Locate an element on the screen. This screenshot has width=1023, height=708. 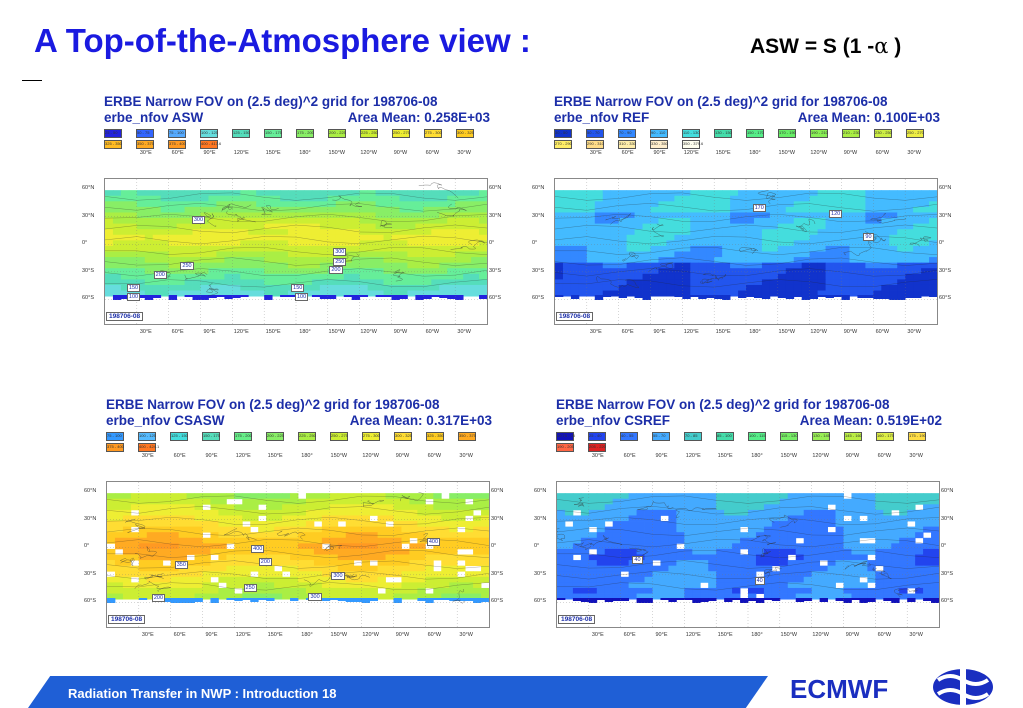
contour-value-label: 200 is located at coordinates (160, 274).